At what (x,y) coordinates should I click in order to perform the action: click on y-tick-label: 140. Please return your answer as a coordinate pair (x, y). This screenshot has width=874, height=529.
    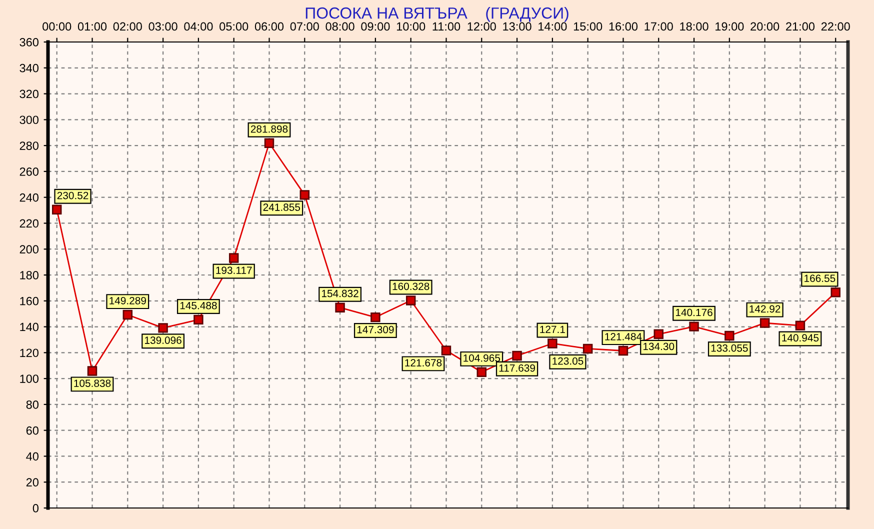
    Looking at the image, I should click on (29, 327).